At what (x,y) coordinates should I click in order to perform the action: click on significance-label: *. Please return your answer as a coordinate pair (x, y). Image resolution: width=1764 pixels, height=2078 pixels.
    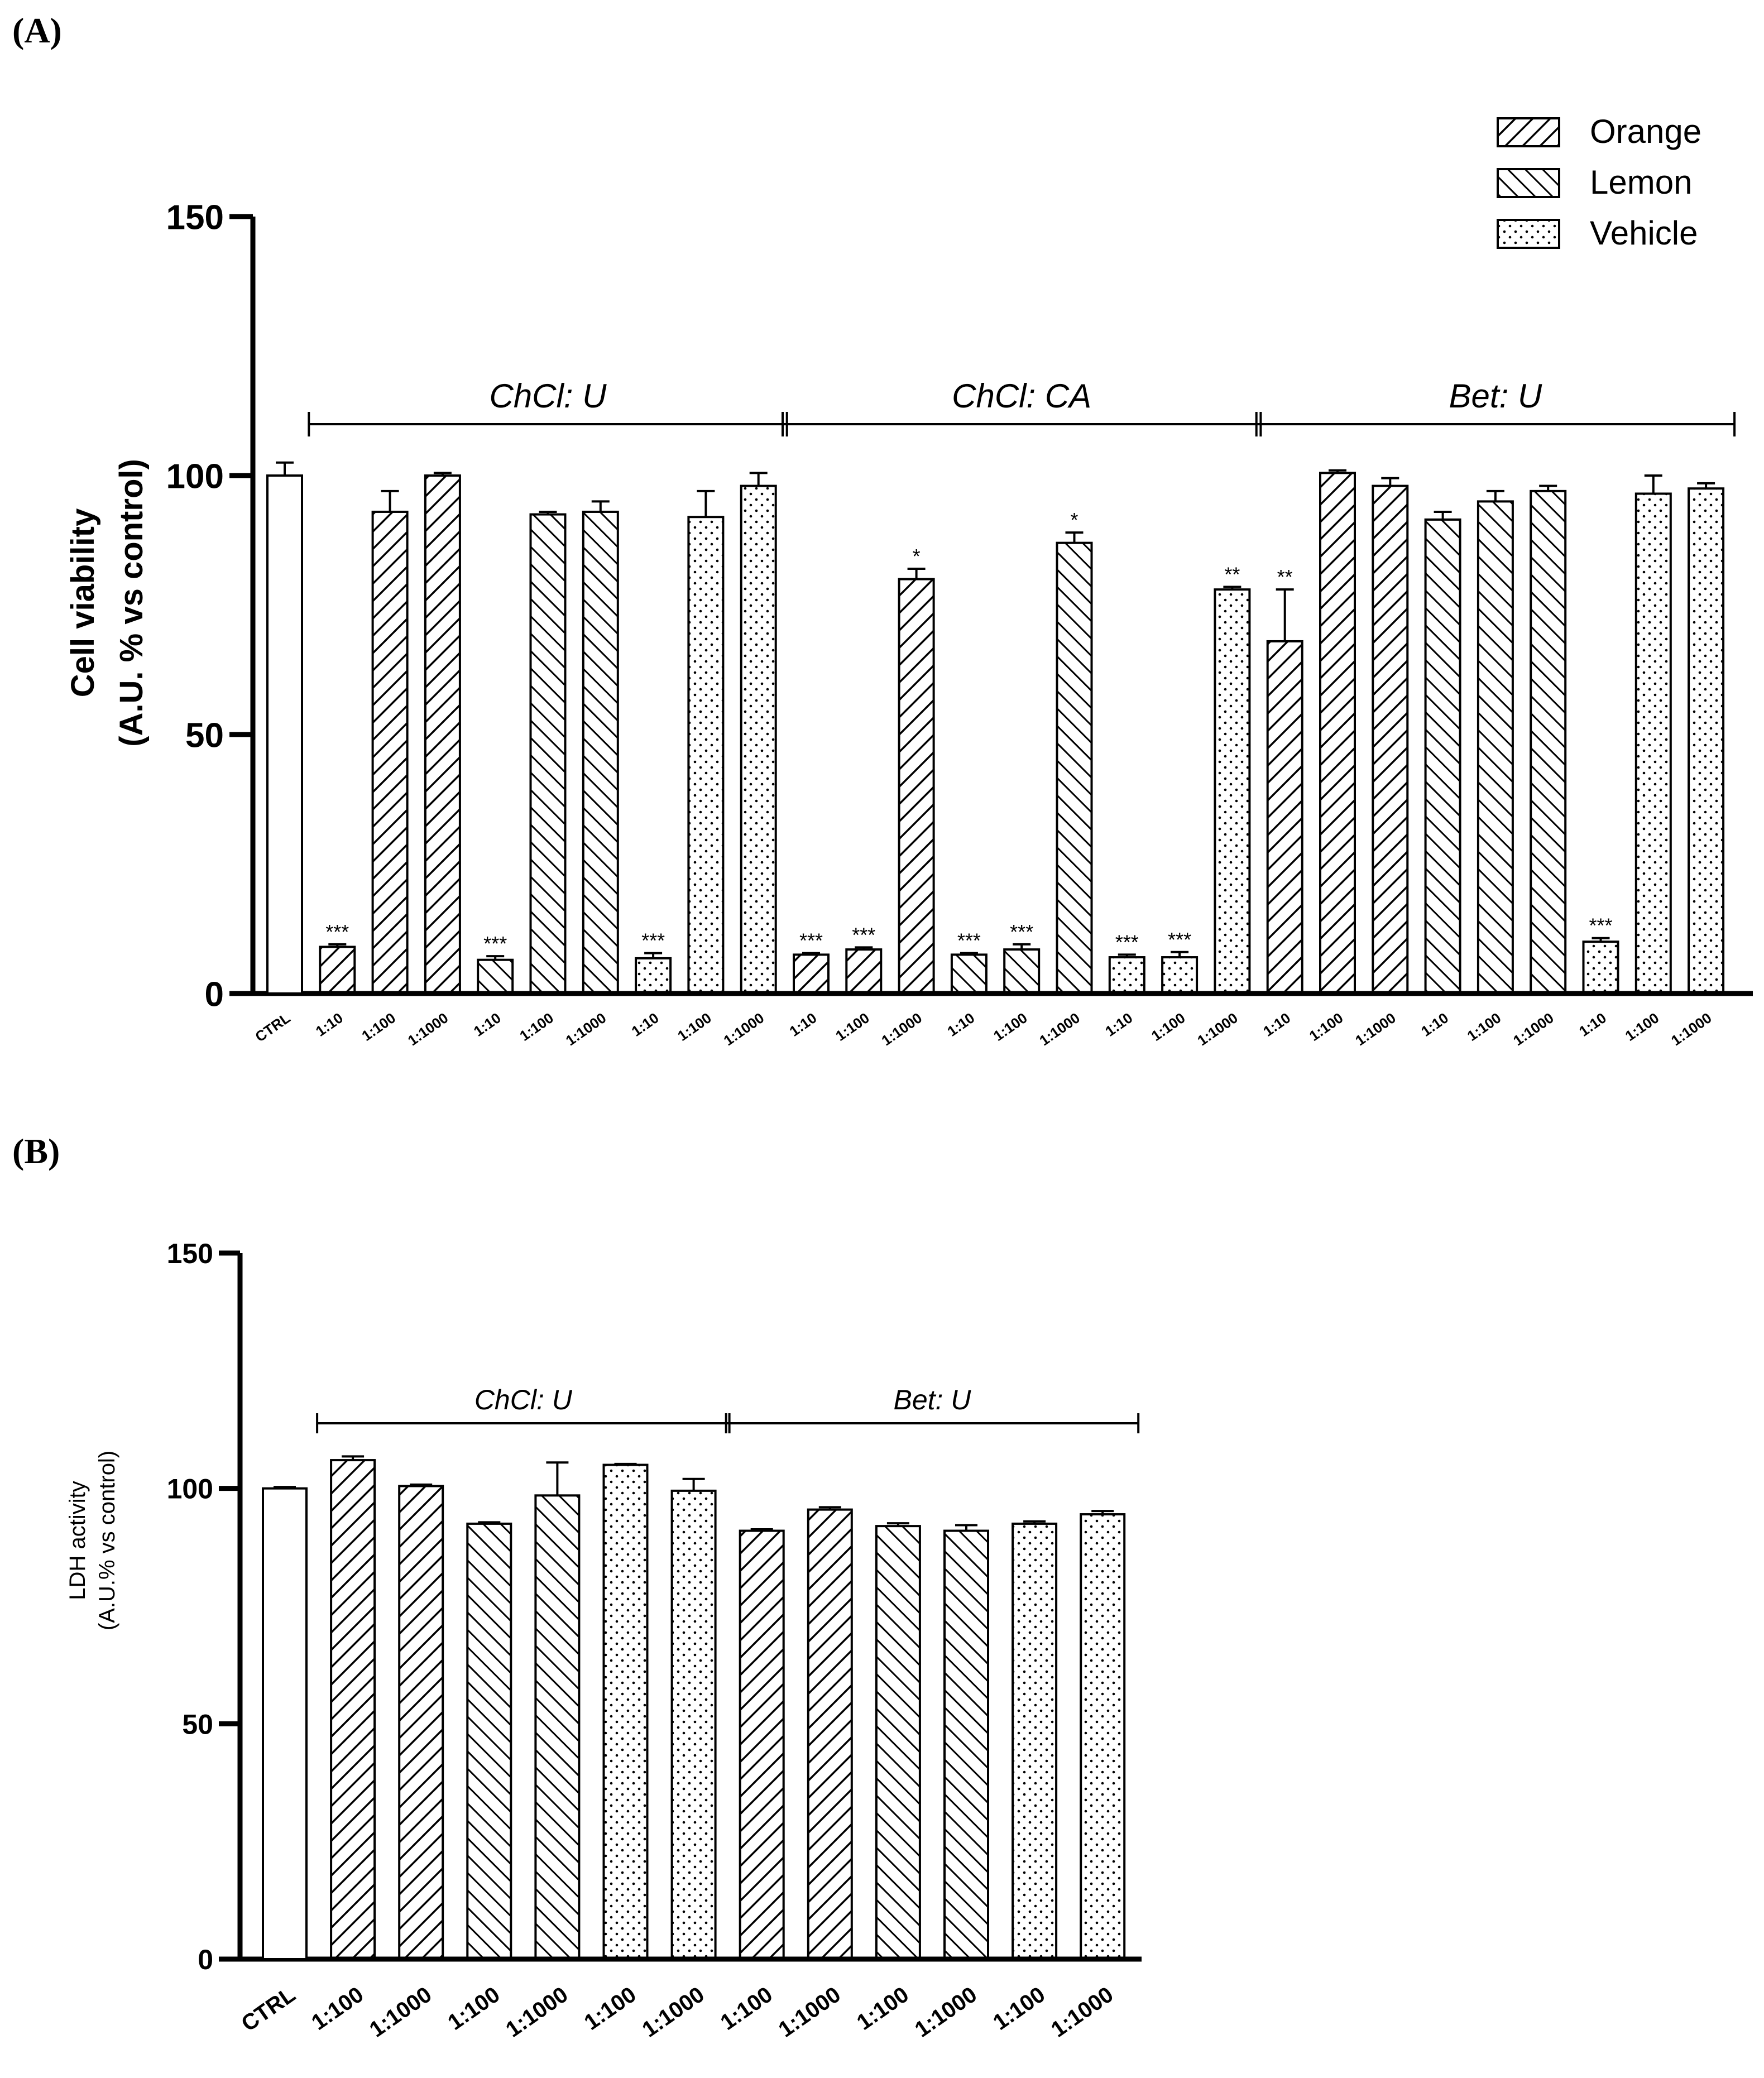
    Looking at the image, I should click on (1074, 519).